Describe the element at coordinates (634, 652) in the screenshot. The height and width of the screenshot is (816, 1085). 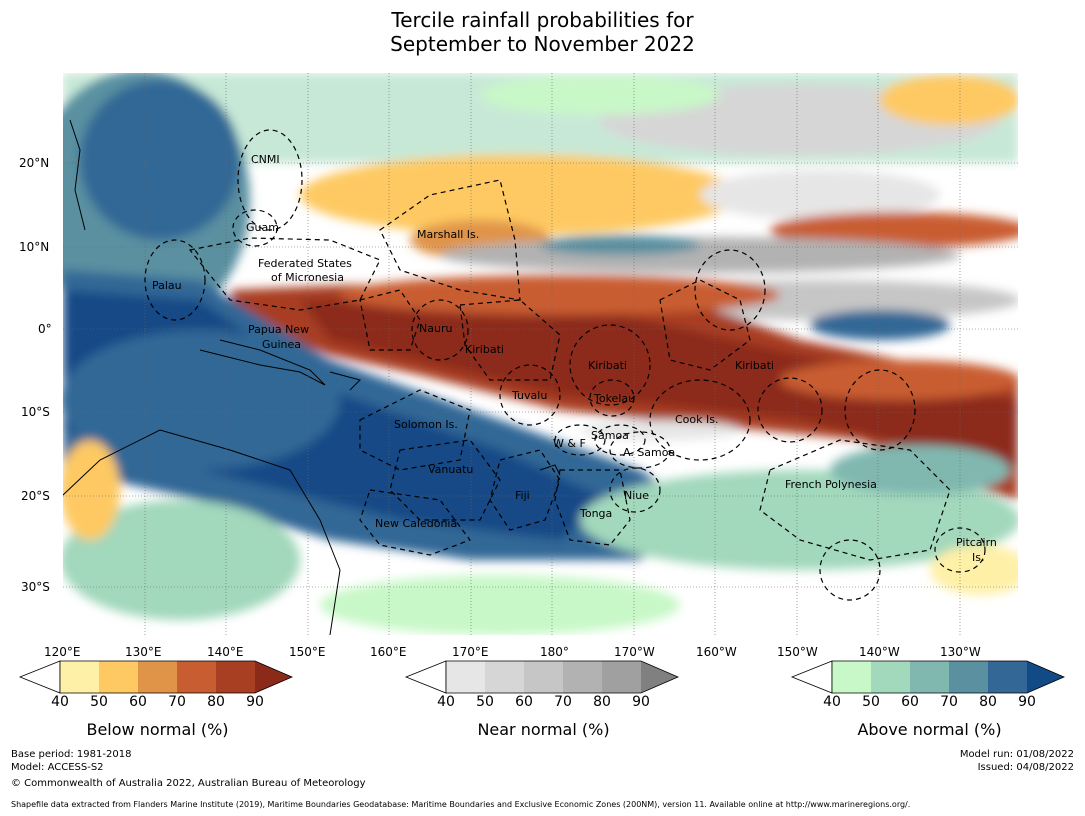
I see `lon-label: 170°W` at that location.